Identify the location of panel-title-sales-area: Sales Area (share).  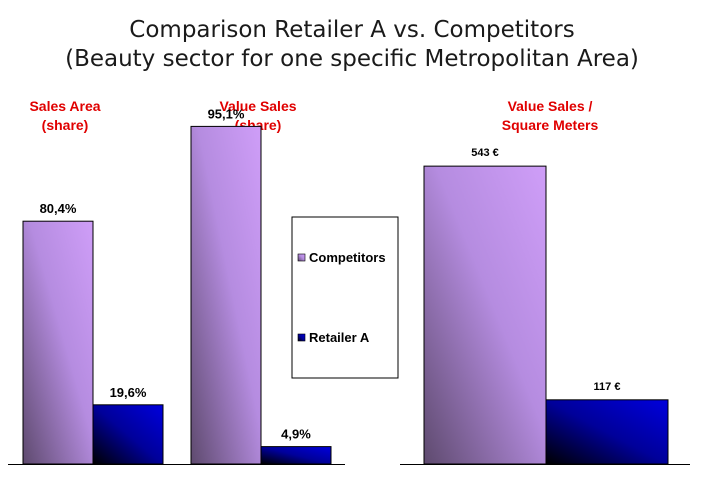
(65, 116).